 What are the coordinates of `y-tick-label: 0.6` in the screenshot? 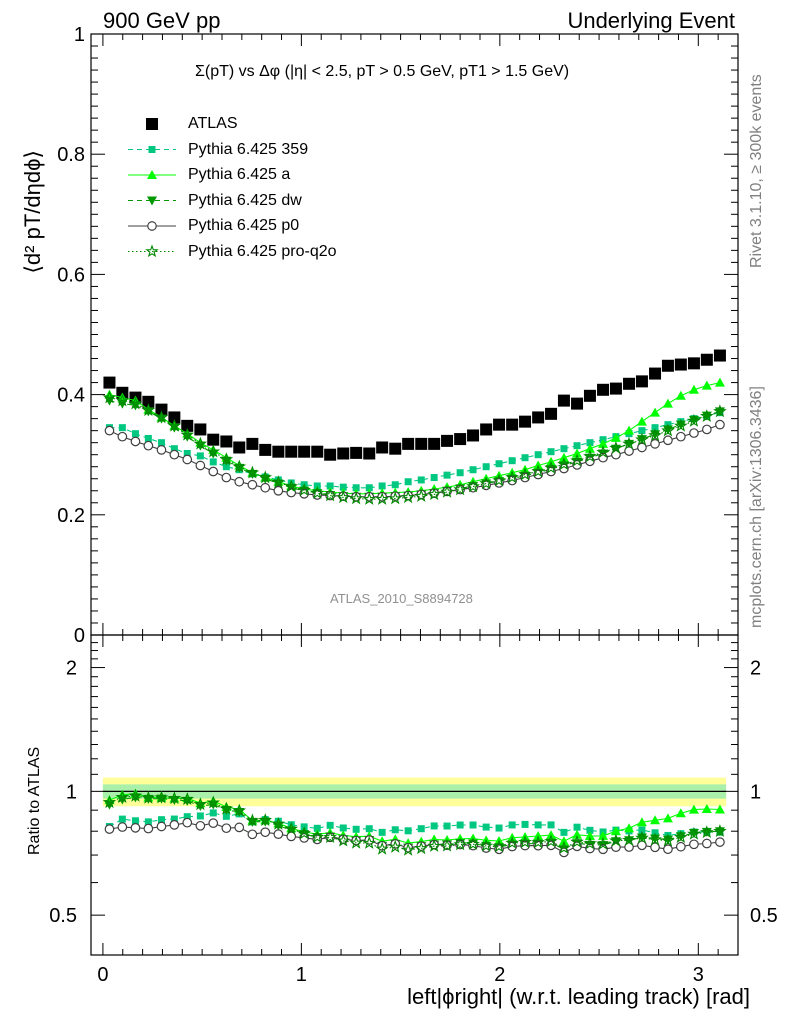 It's located at (71, 275).